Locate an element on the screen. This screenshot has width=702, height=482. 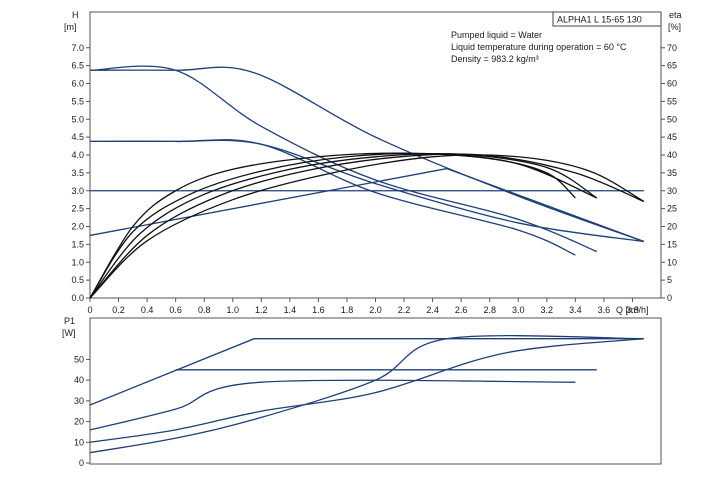
head-tick-label: 2.5 is located at coordinates (77, 209).